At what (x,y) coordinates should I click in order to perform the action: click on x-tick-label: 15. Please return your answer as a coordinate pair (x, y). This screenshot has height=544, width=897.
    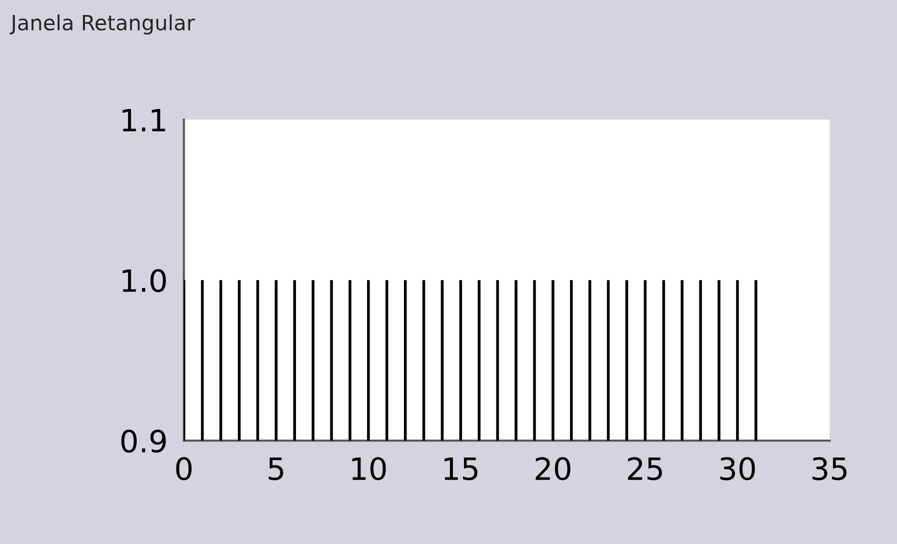
    Looking at the image, I should click on (461, 469).